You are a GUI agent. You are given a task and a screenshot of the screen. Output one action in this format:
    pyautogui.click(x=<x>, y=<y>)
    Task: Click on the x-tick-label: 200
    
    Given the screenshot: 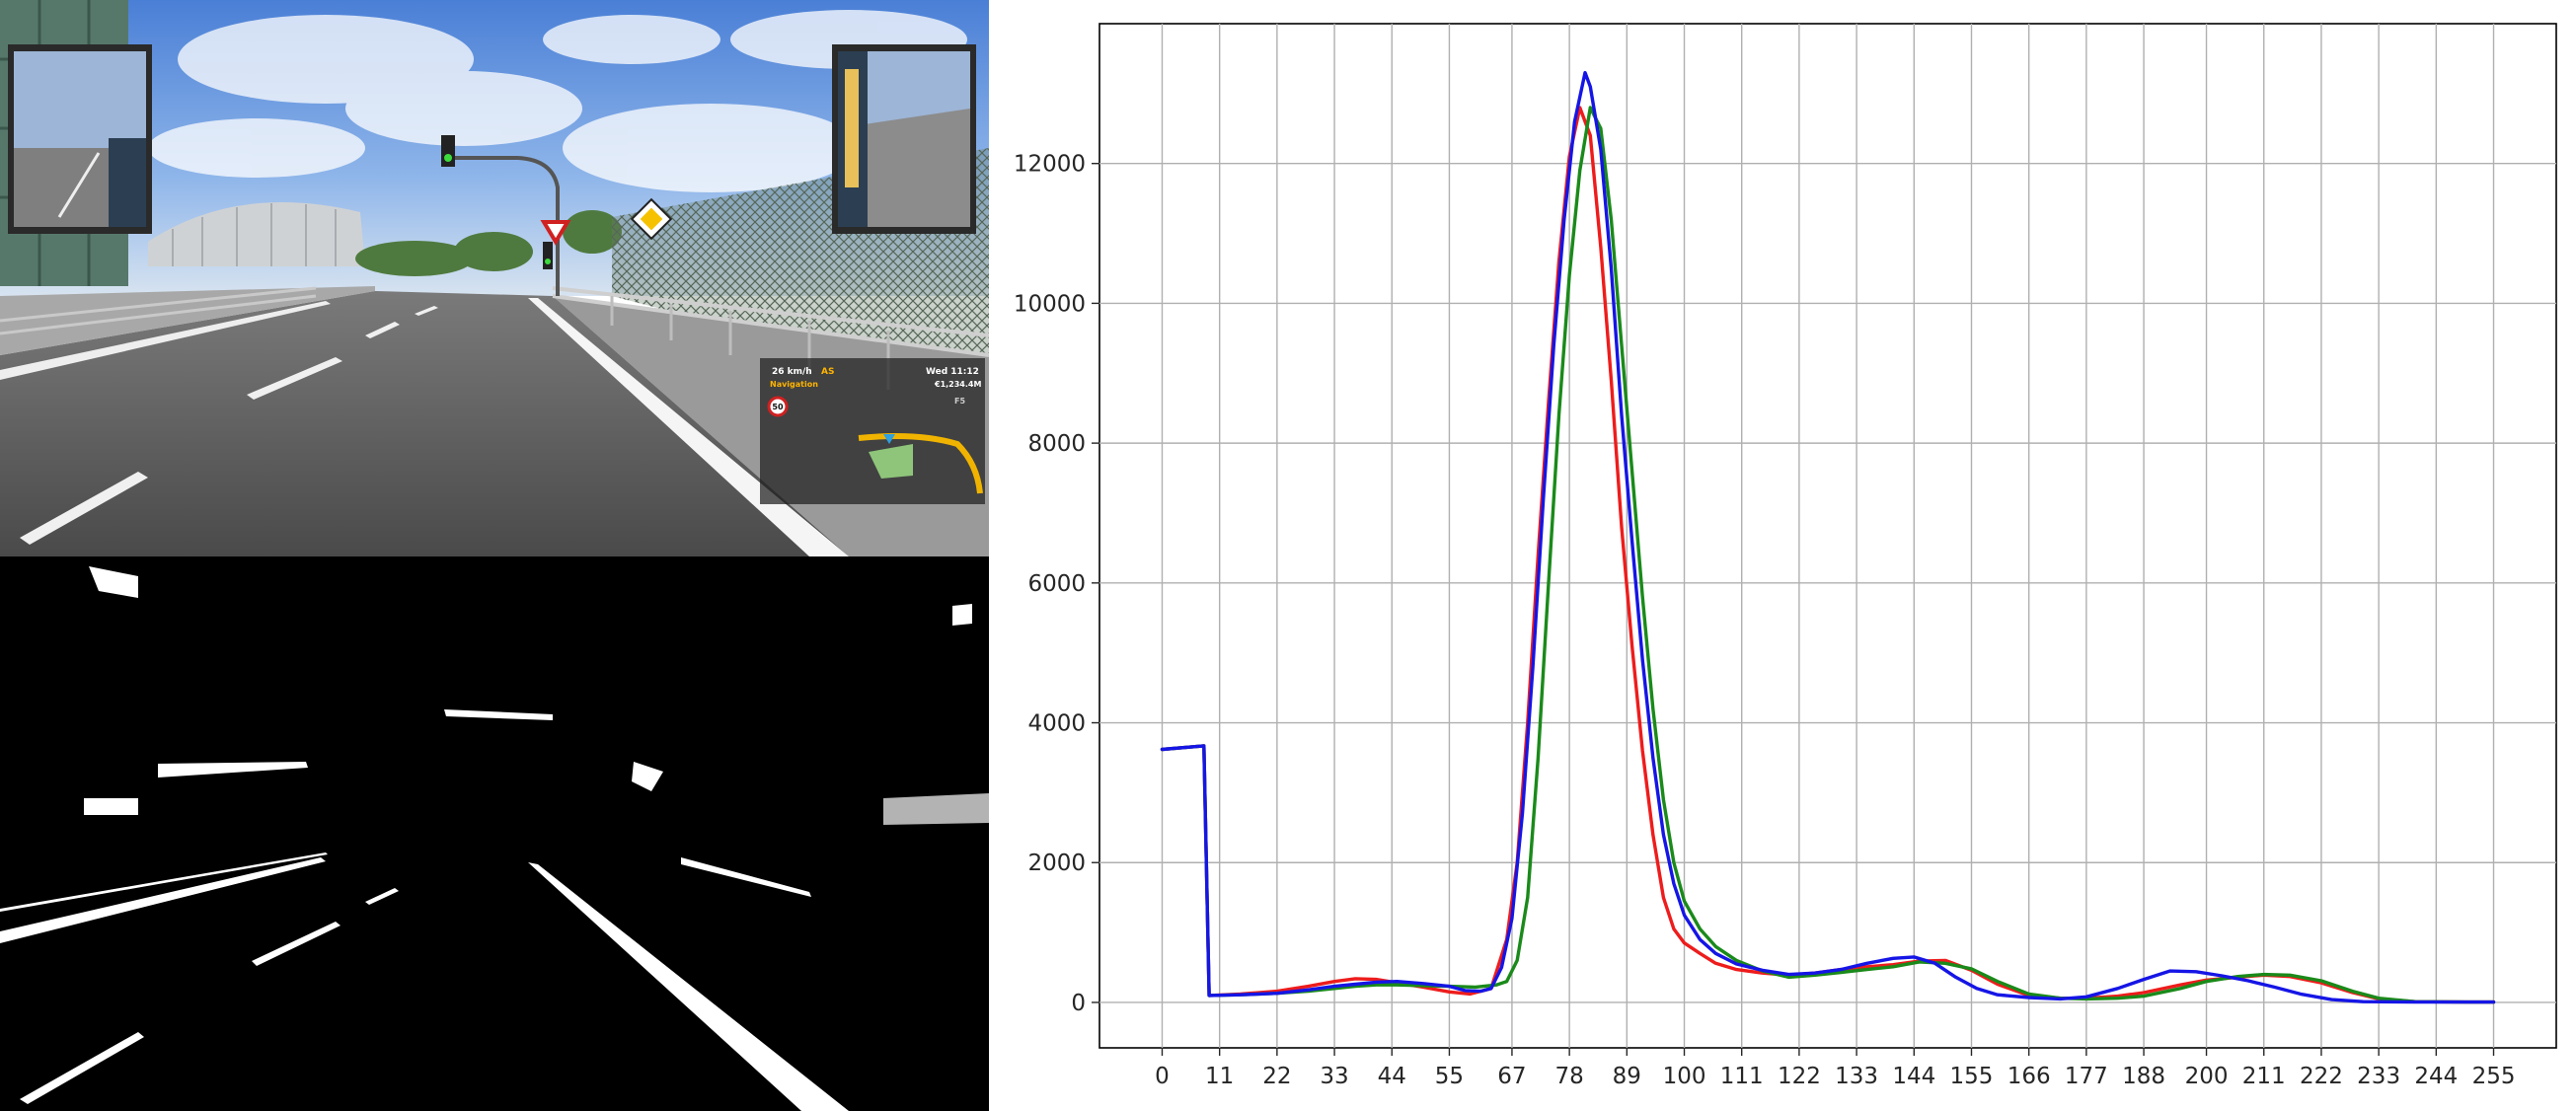 What is the action you would take?
    pyautogui.click(x=2207, y=1076)
    